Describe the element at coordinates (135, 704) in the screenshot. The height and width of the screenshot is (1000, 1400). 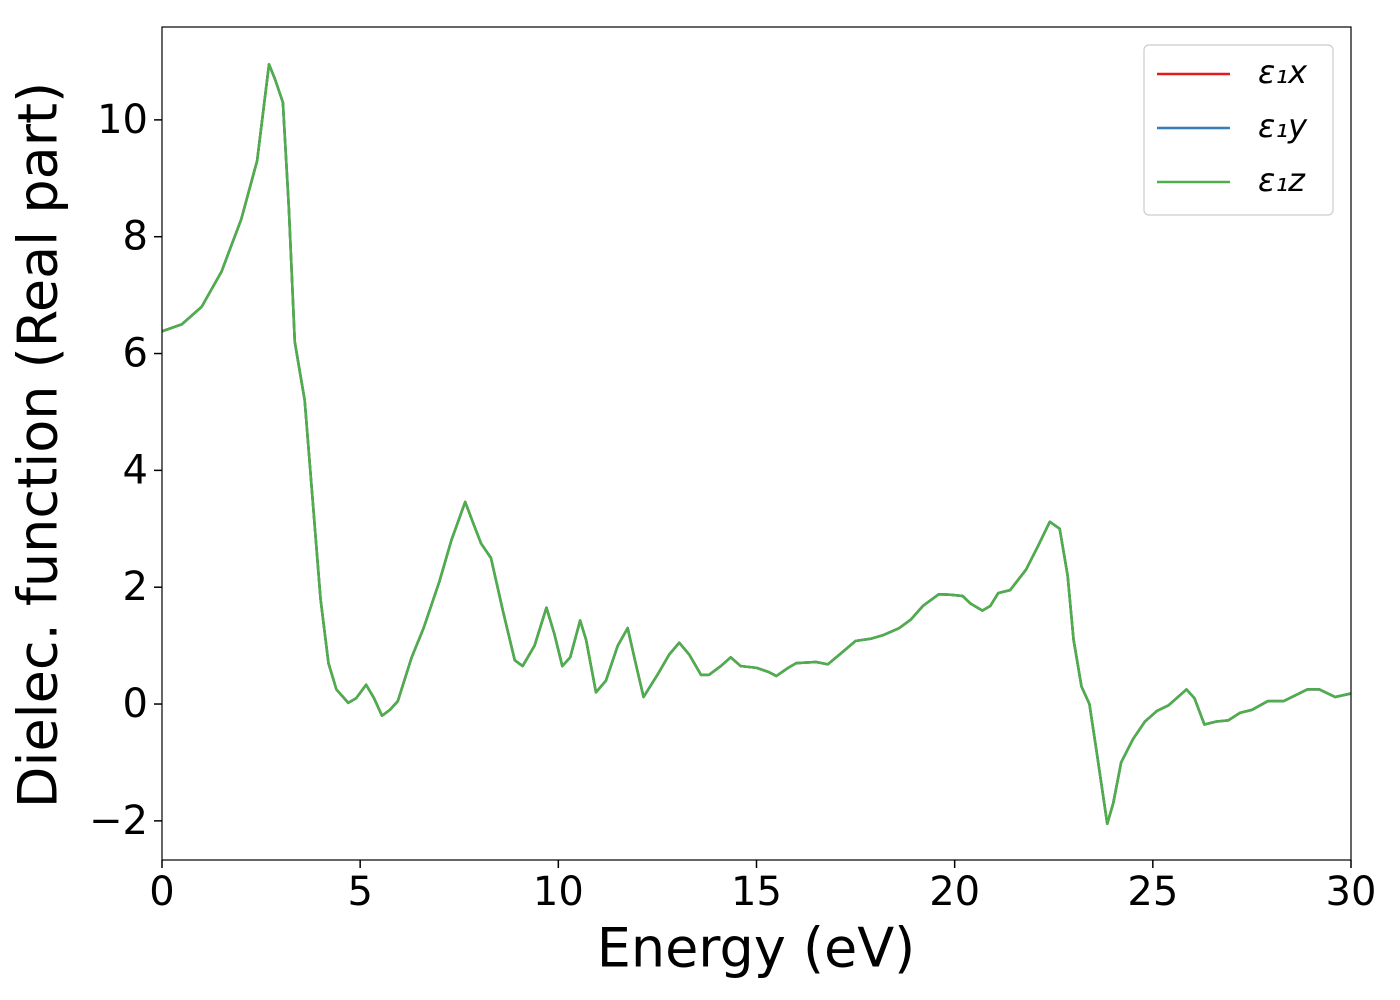
I see `y-tick-label: 0` at that location.